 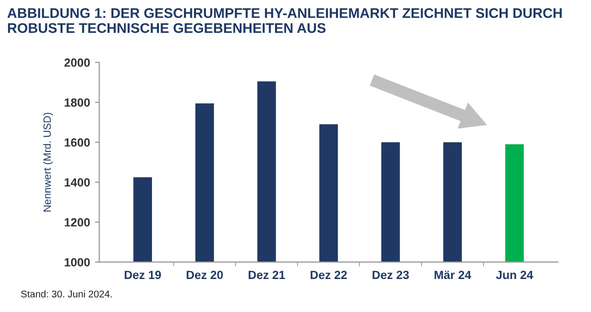 I want to click on y-tick-label: 1600, so click(x=77, y=142).